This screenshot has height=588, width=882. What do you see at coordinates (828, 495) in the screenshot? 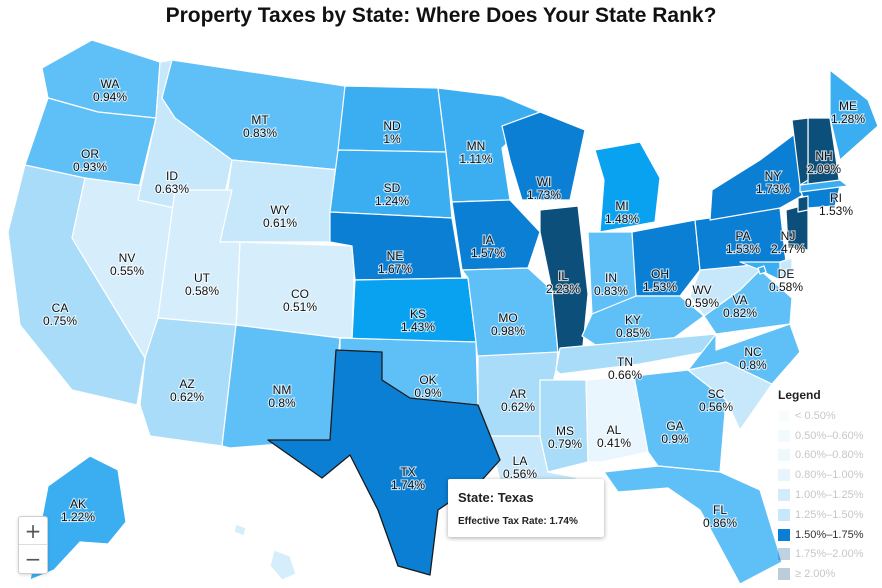
I see `legend-item: 1.00%–1.25%` at bounding box center [828, 495].